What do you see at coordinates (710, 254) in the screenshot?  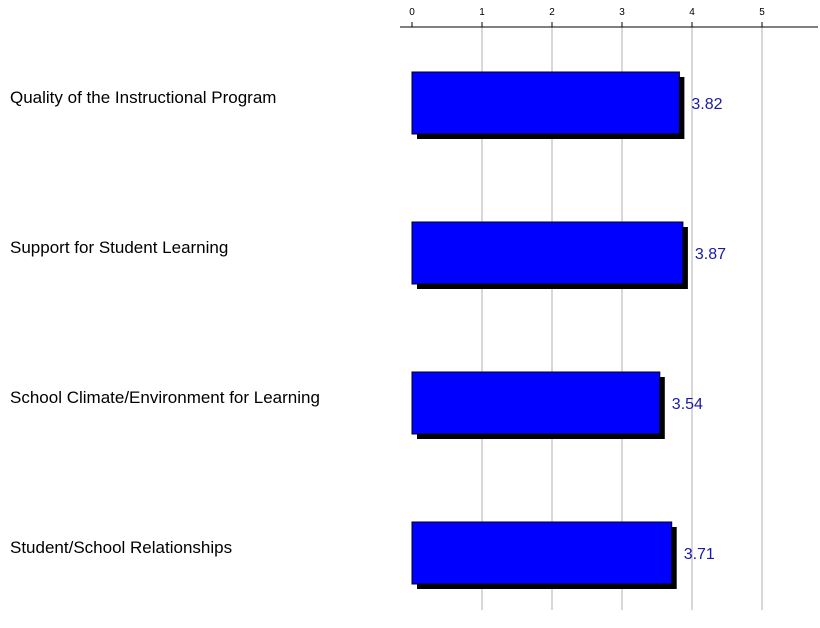 I see `data-label: 3.87` at bounding box center [710, 254].